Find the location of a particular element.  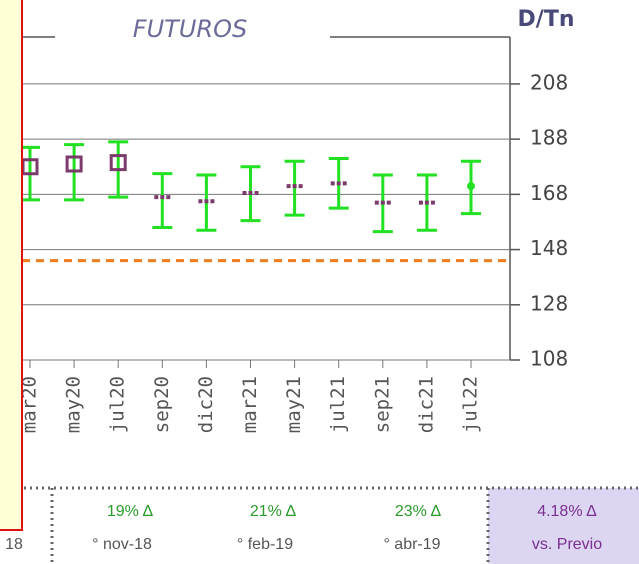

summary-top: 4.18% Δ is located at coordinates (567, 511).